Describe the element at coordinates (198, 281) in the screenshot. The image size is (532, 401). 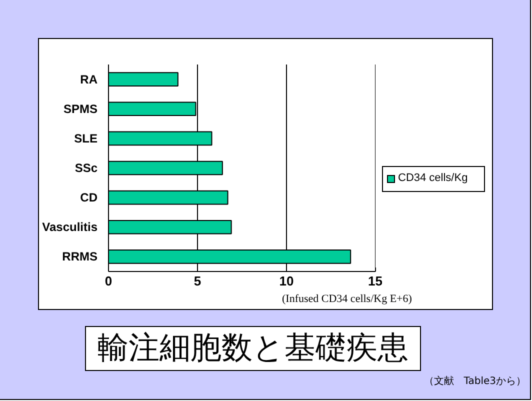
I see `x-tick-label: 5` at that location.